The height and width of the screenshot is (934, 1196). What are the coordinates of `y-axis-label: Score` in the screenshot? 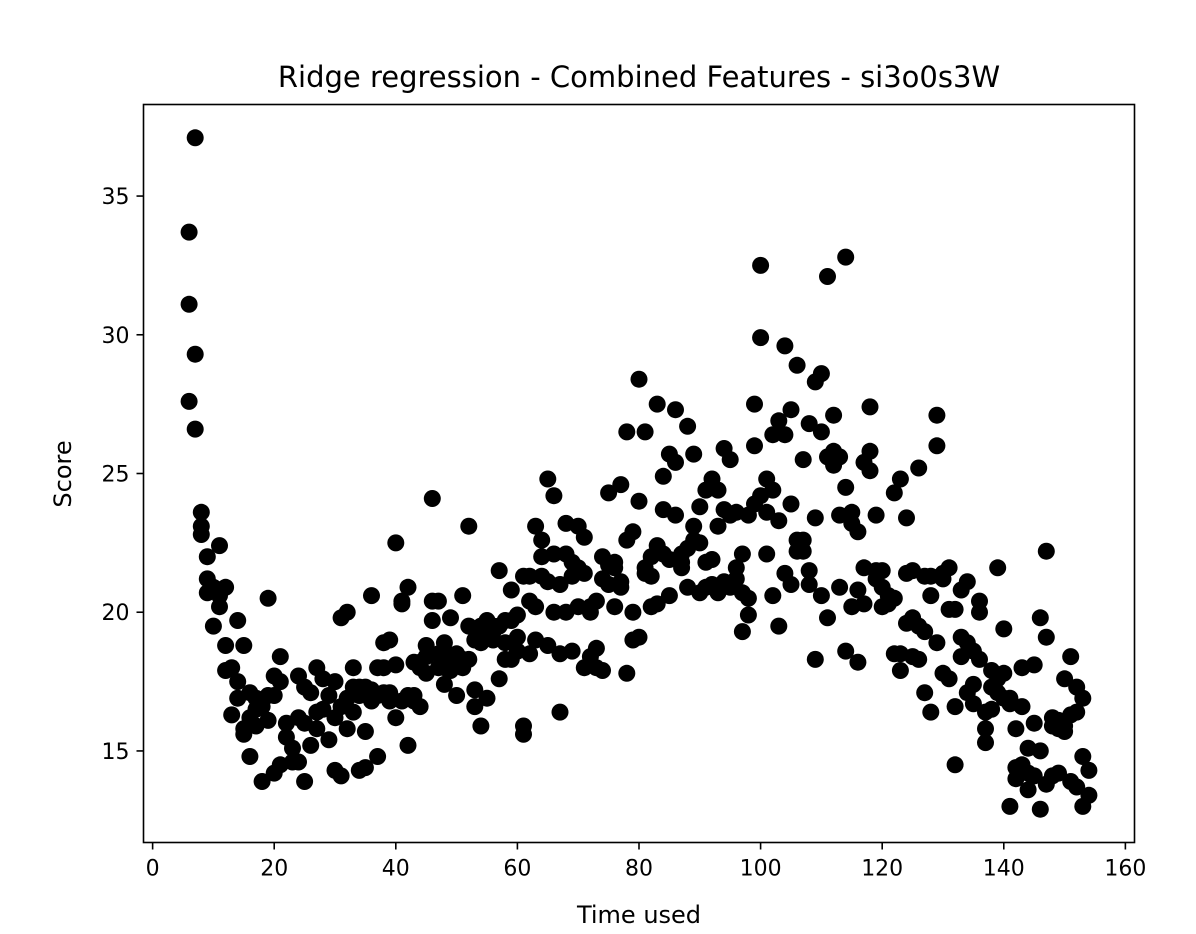 It's located at (63, 473).